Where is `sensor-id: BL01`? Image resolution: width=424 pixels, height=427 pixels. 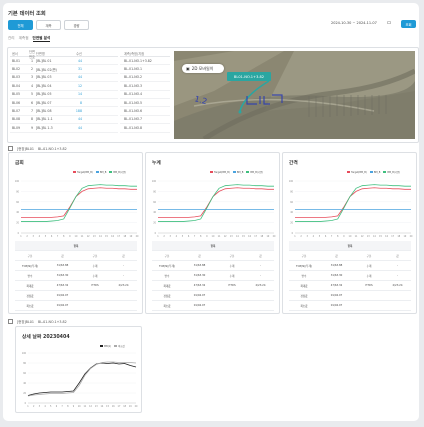
sensor-id: BL01 is located at coordinates (16, 60).